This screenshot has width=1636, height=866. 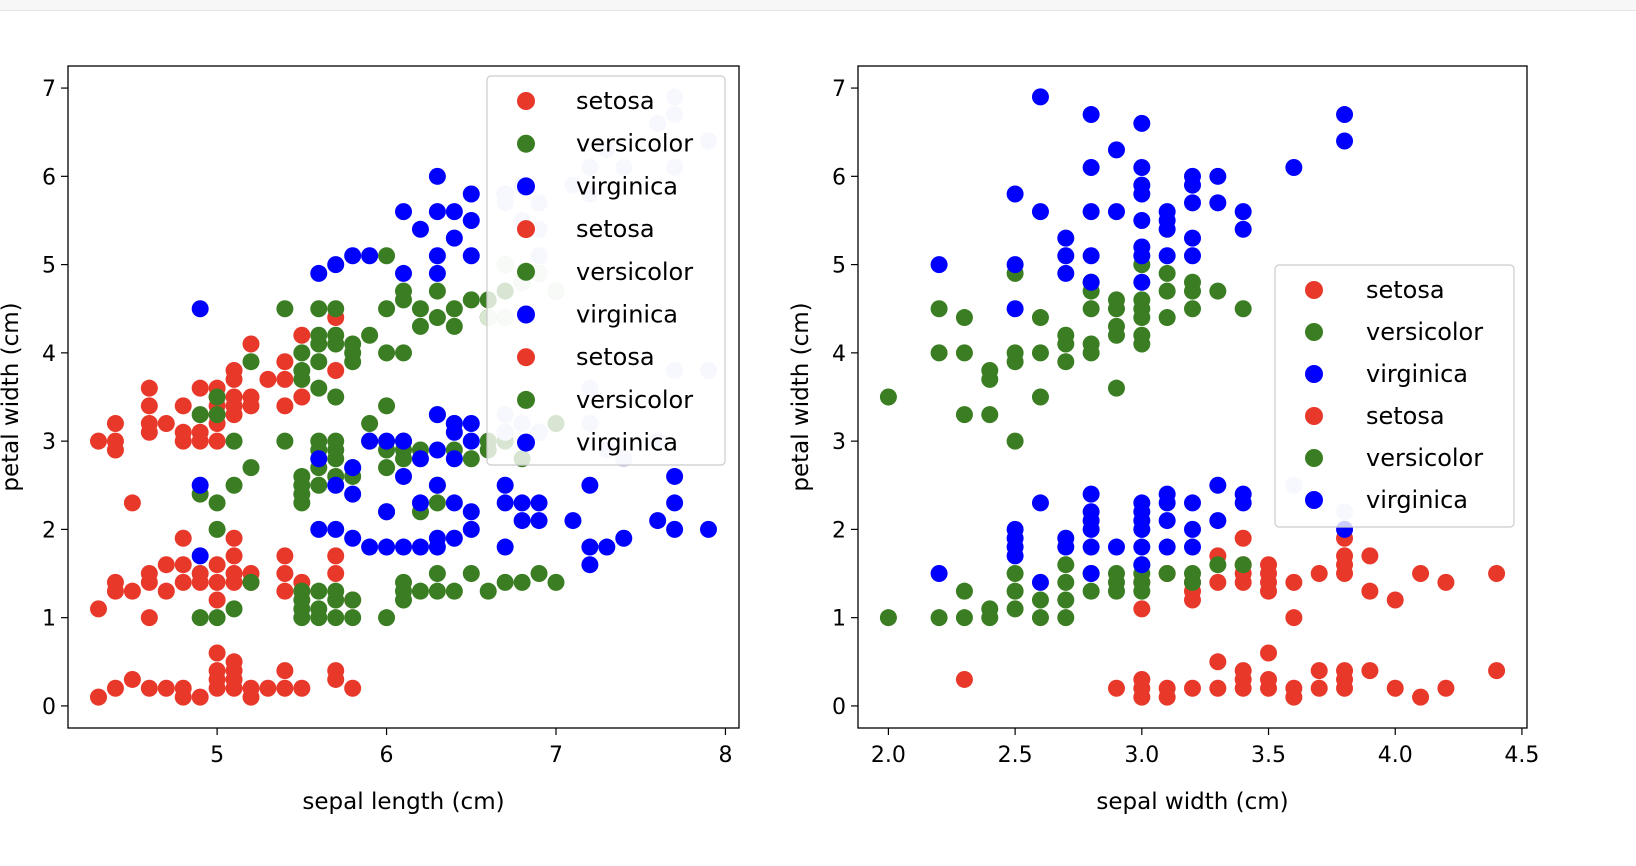 What do you see at coordinates (403, 802) in the screenshot?
I see `x-axis-label: sepal length (cm)` at bounding box center [403, 802].